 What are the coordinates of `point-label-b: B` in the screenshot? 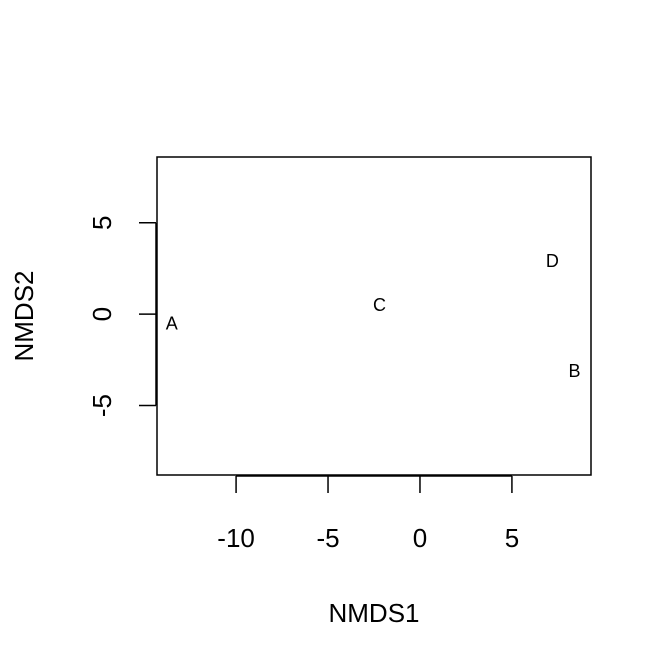 It's located at (574, 371).